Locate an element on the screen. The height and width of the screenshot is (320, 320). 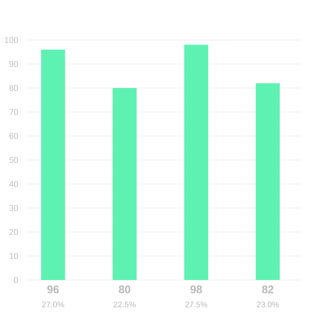
data-label: 98 is located at coordinates (196, 290).